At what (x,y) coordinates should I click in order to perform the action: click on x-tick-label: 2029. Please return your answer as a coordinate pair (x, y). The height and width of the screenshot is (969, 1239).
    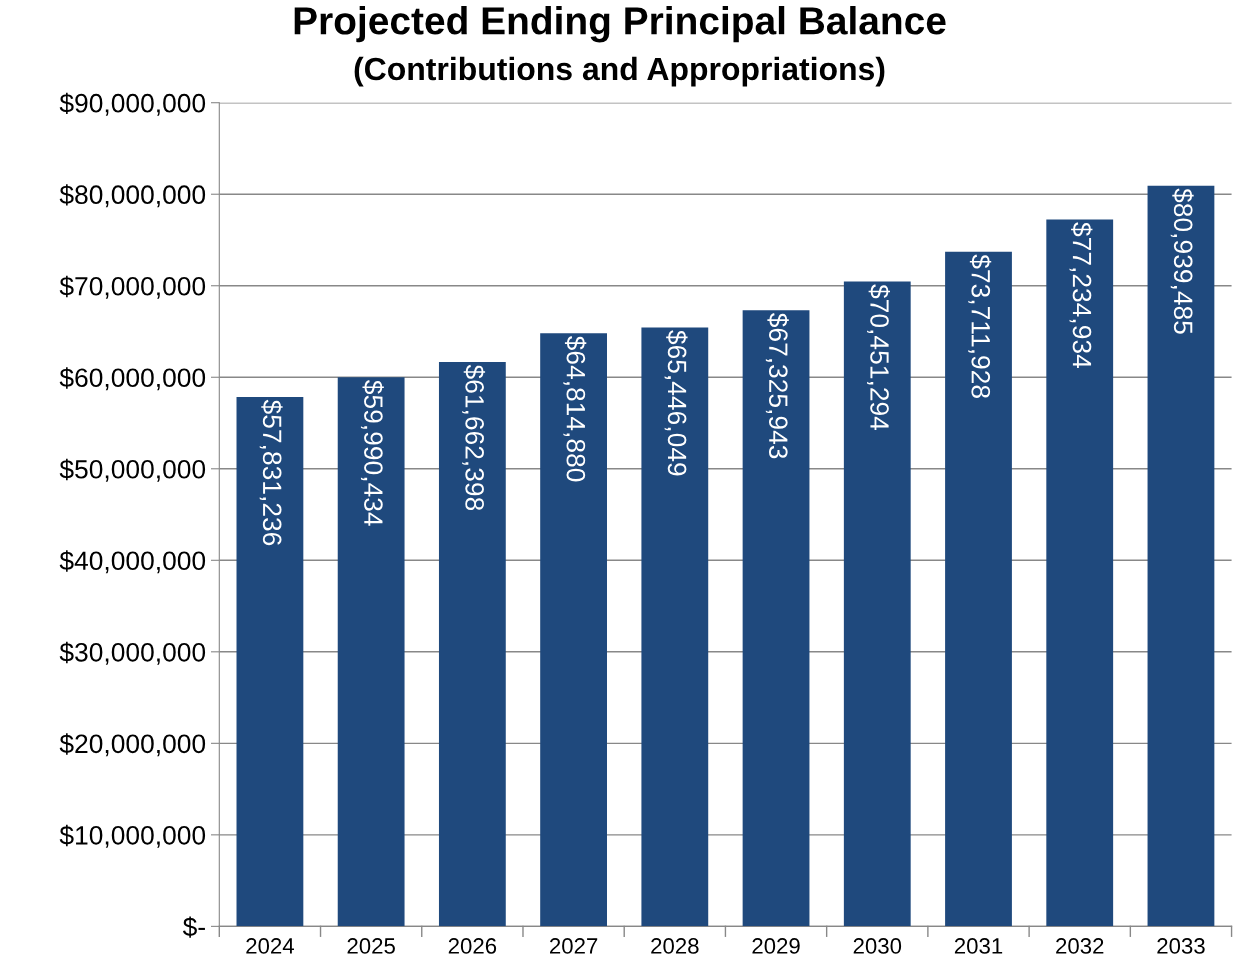
    Looking at the image, I should click on (776, 946).